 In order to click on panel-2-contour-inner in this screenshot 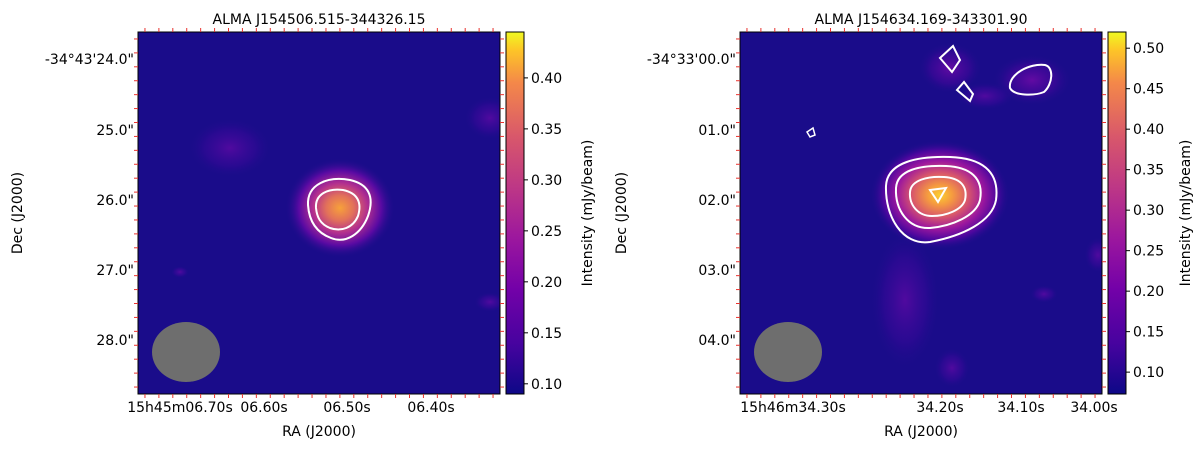, I will do `click(937, 196)`.